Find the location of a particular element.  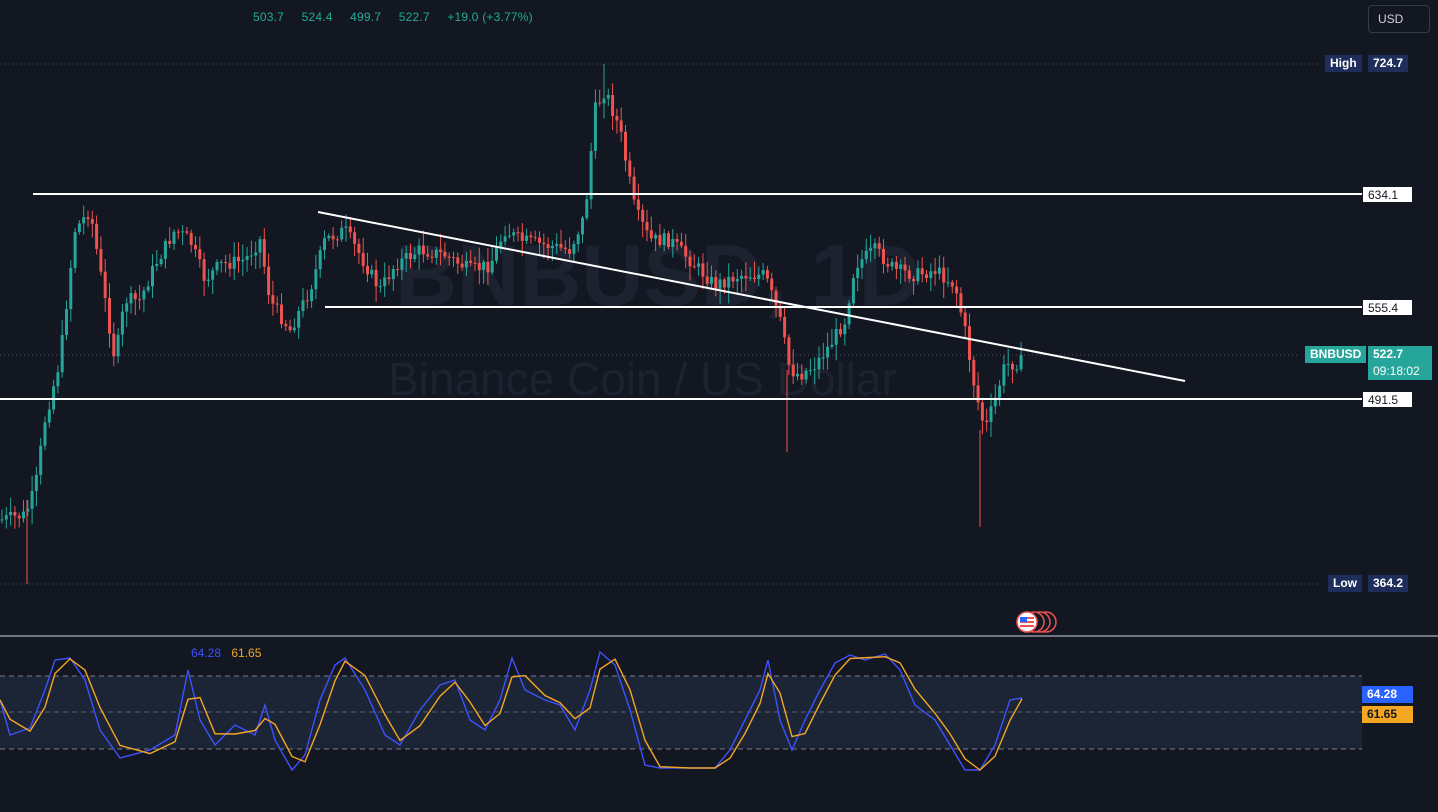

currency-button: USD is located at coordinates (1399, 19).